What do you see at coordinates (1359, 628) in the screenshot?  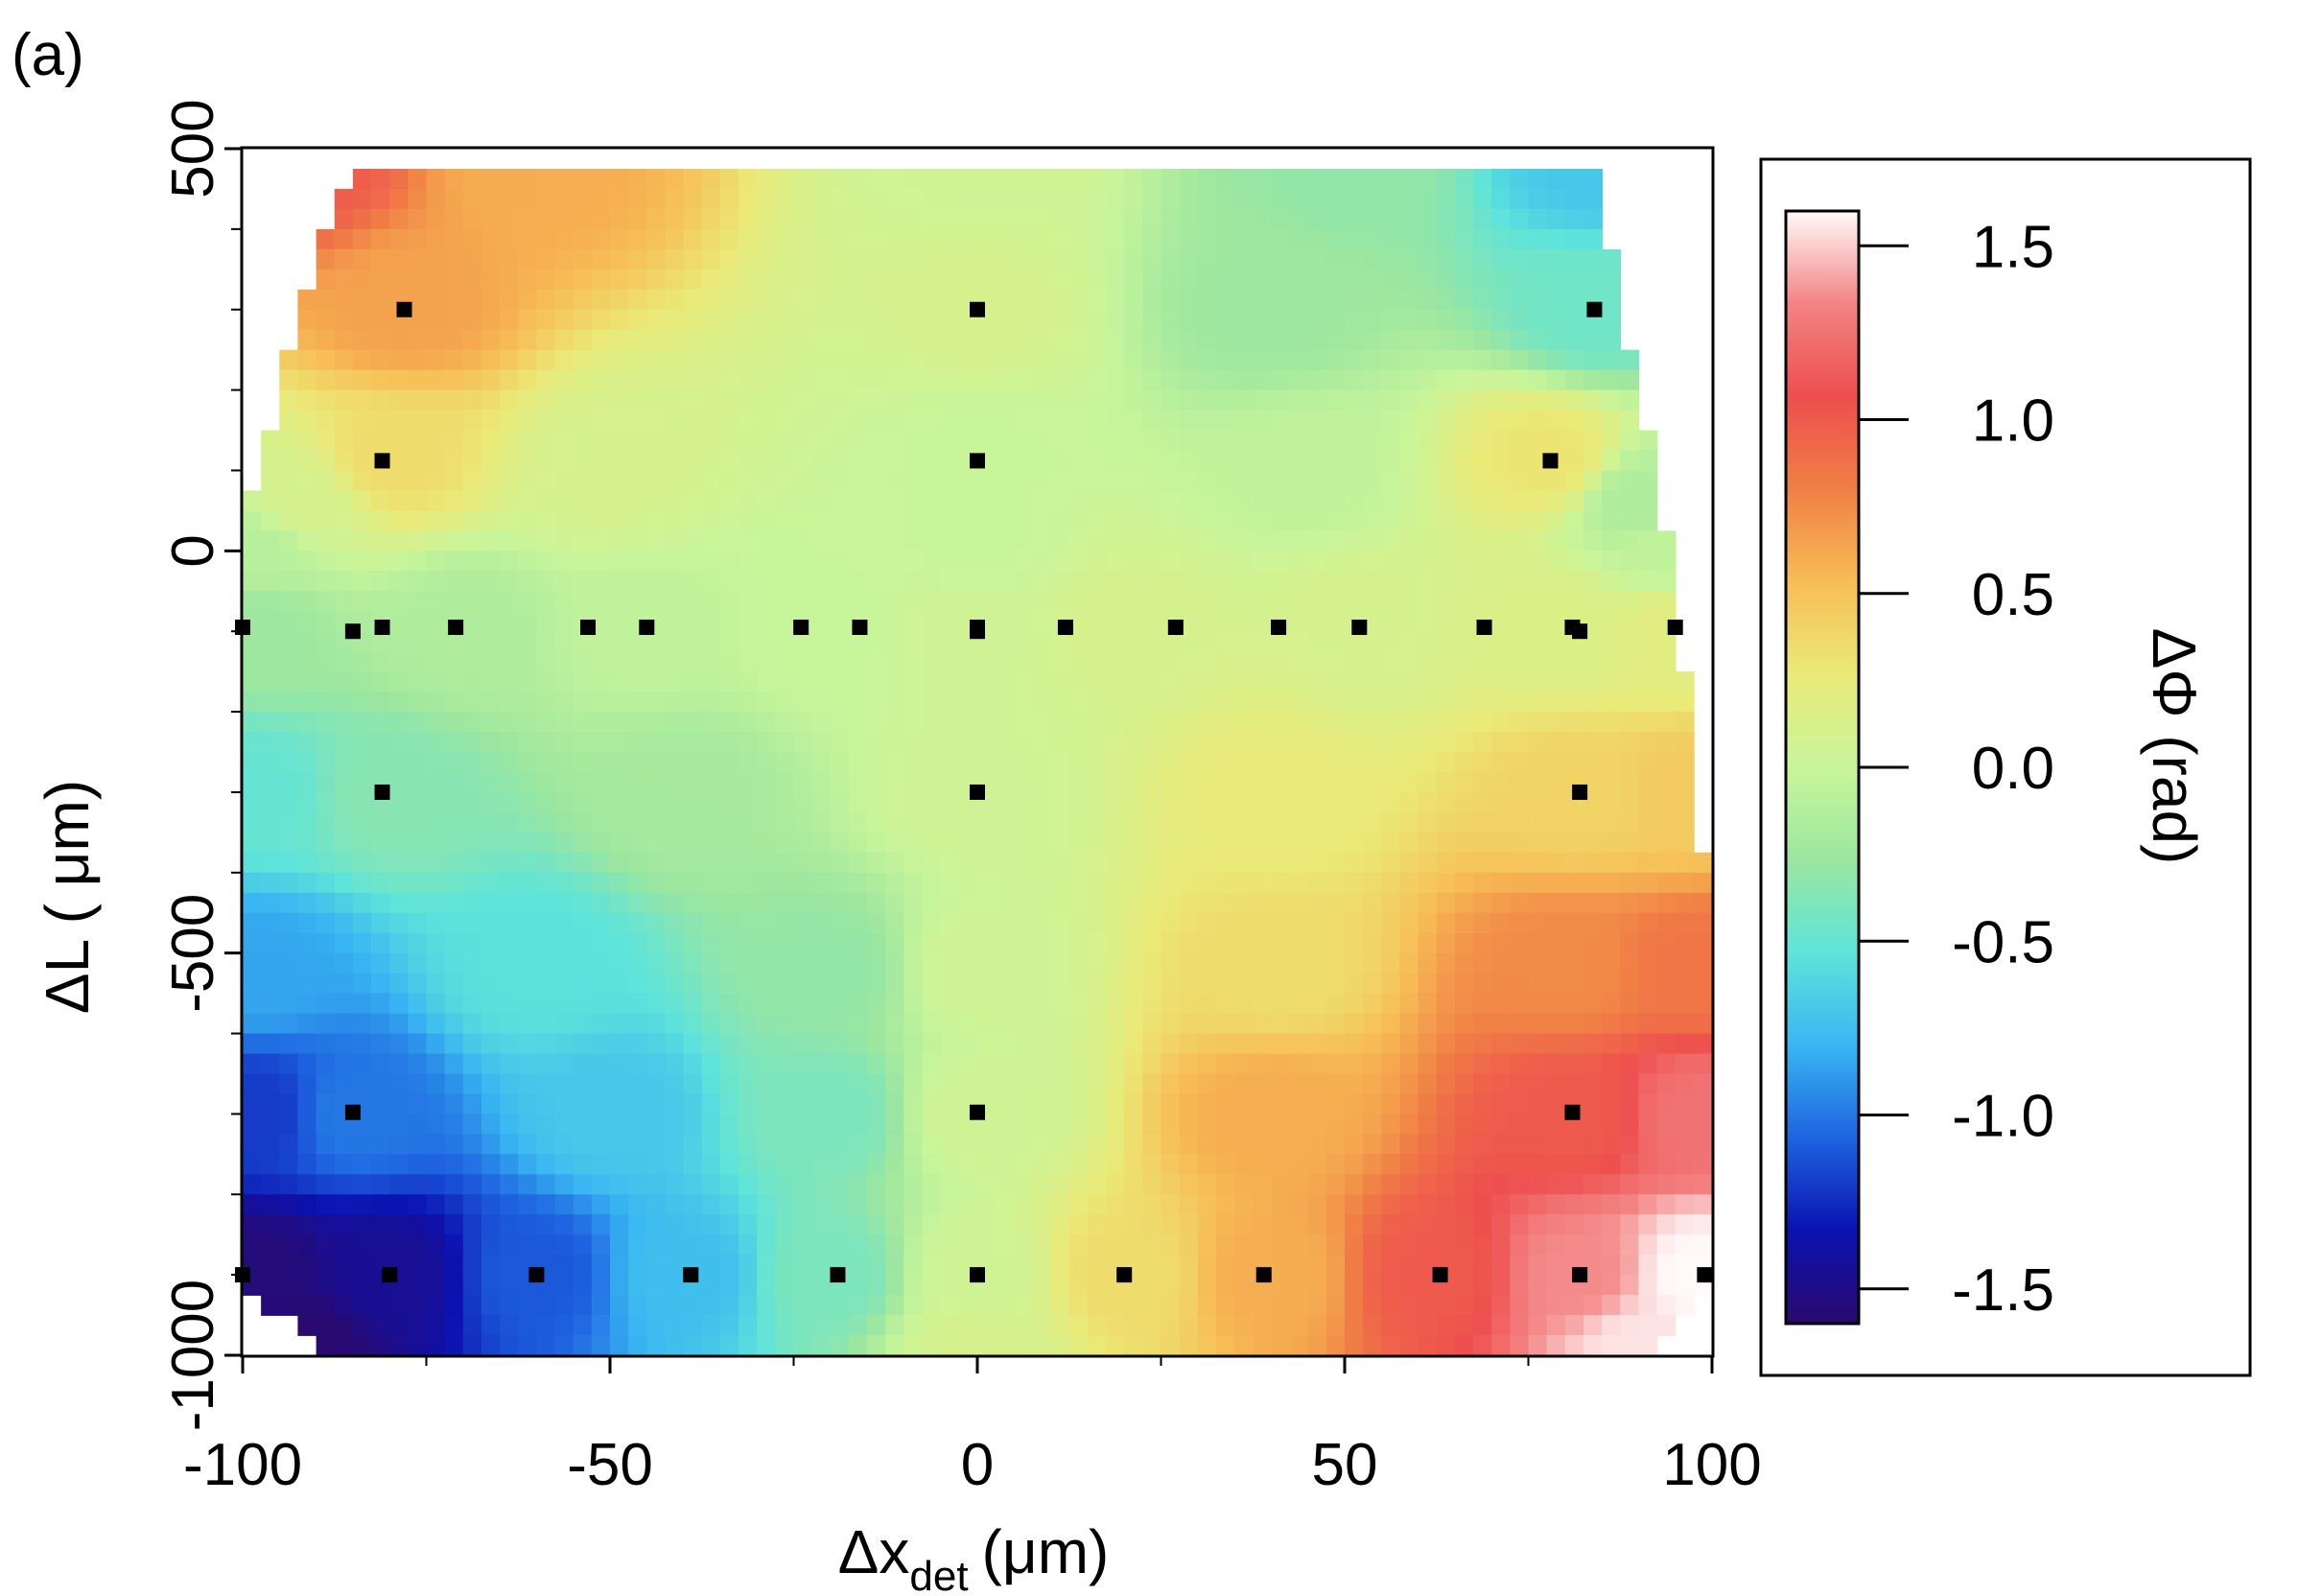 I see `sample-point` at bounding box center [1359, 628].